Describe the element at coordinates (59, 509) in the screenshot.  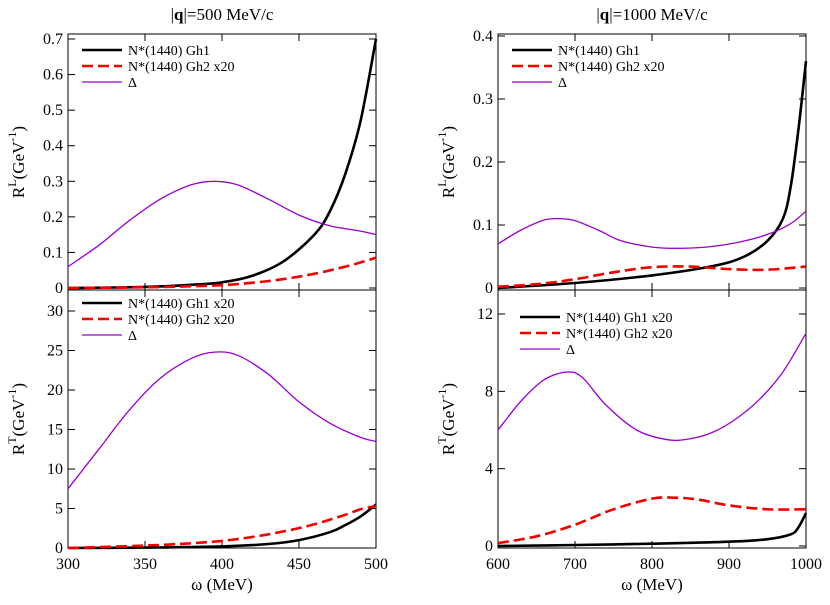
I see `y-tick-label: 5` at that location.